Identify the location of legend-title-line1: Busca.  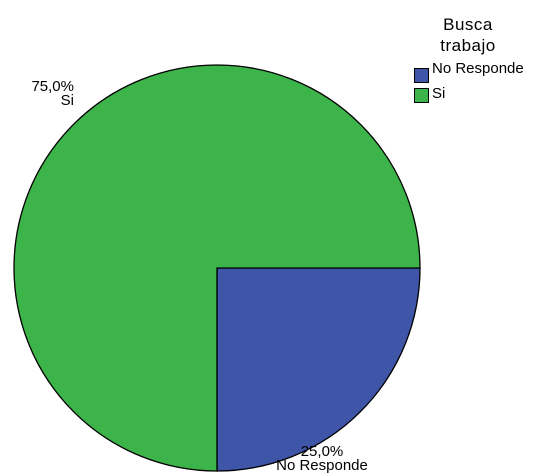
(468, 24).